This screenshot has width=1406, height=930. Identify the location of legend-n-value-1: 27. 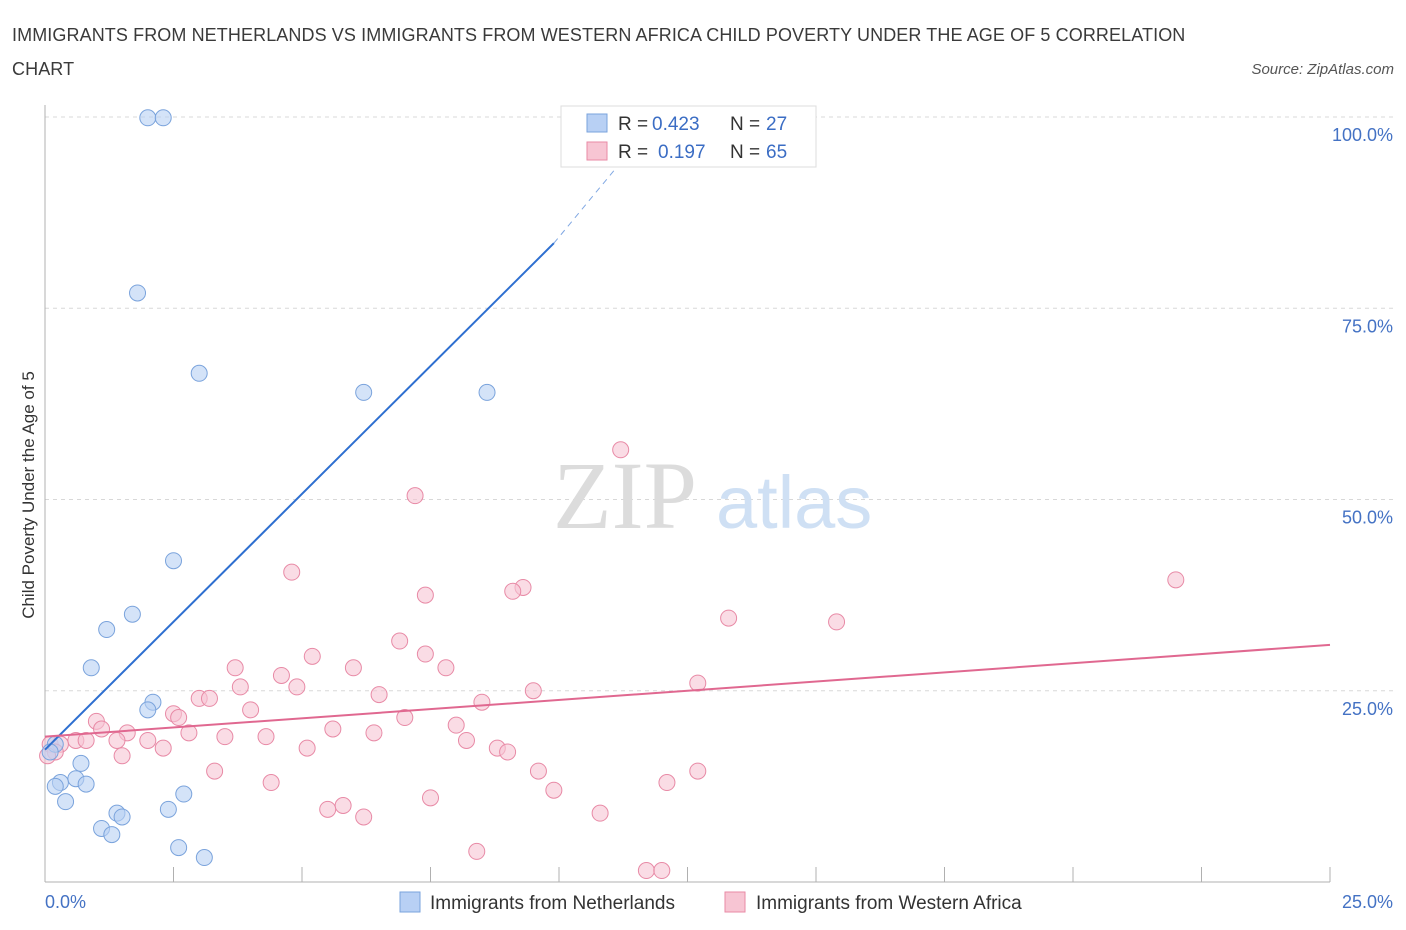
(776, 124).